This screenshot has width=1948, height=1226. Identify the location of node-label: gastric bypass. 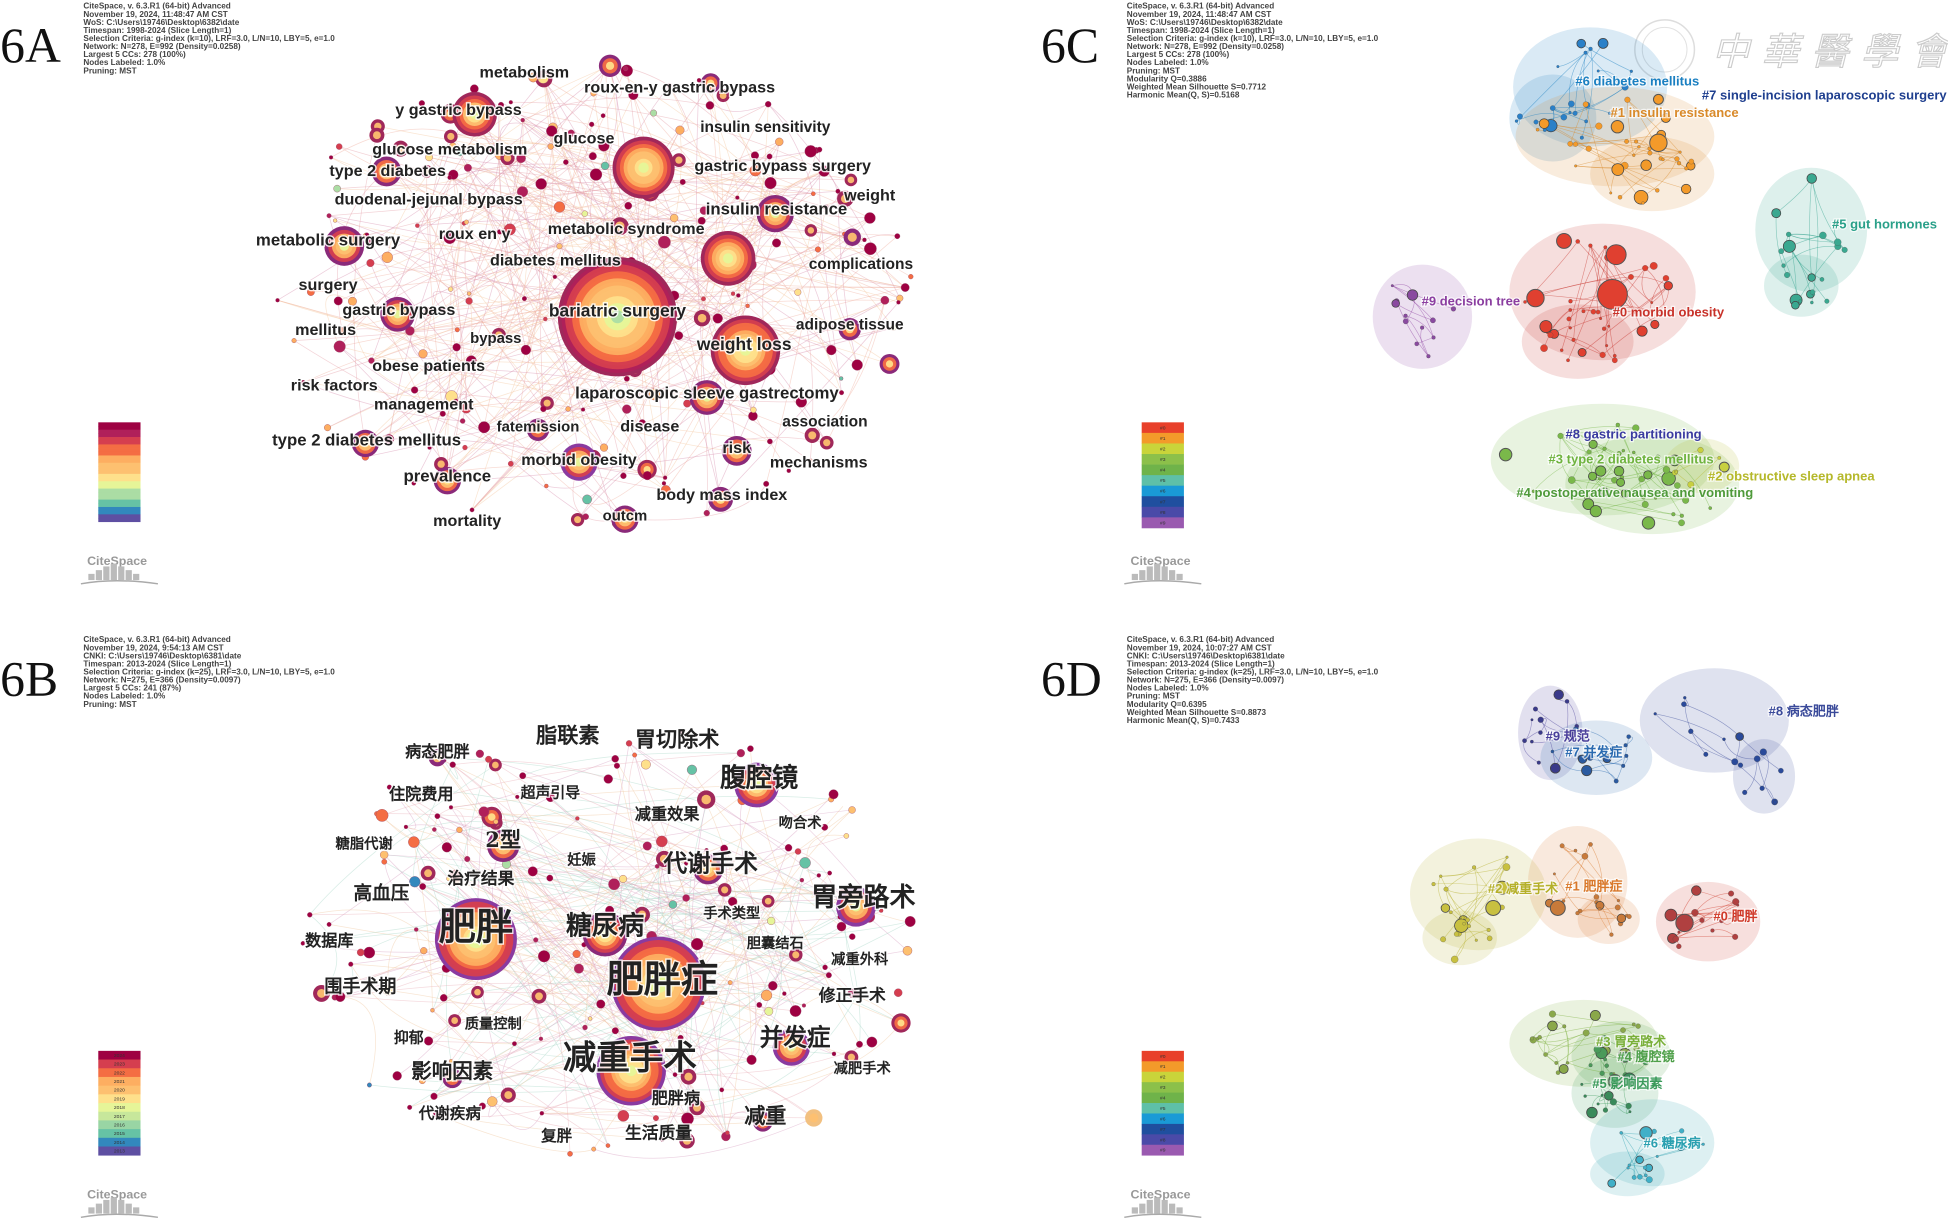
(398, 310).